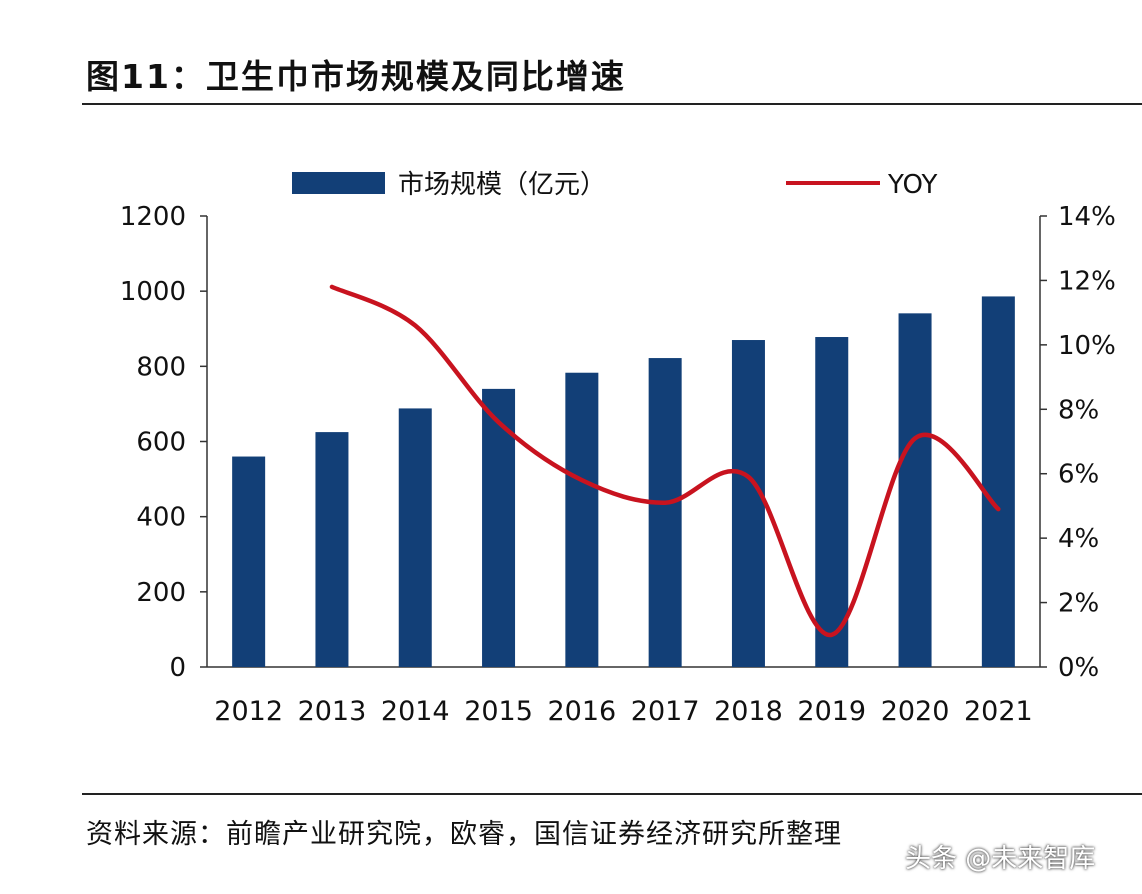 The image size is (1142, 894). I want to click on y-left-tick-label: 1000, so click(153, 292).